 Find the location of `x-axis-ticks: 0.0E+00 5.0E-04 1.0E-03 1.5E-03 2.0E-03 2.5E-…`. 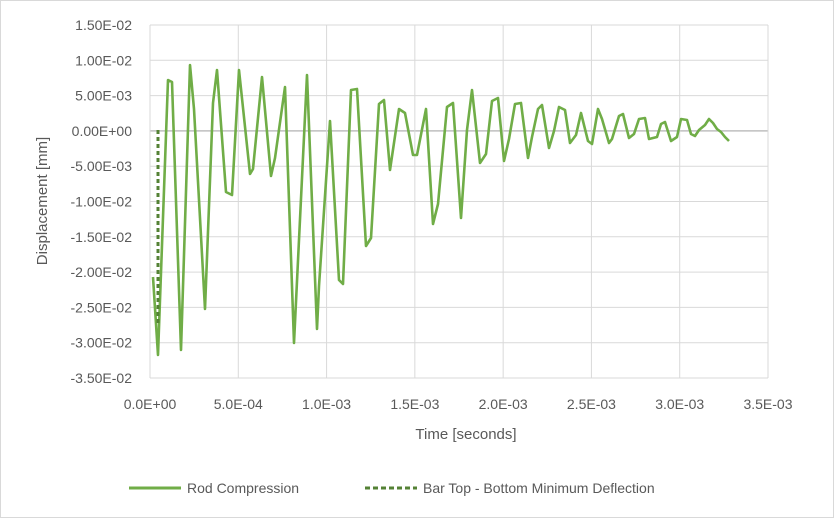

x-axis-ticks: 0.0E+00 5.0E-04 1.0E-03 1.5E-03 2.0E-03 2.5E-… is located at coordinates (458, 404).